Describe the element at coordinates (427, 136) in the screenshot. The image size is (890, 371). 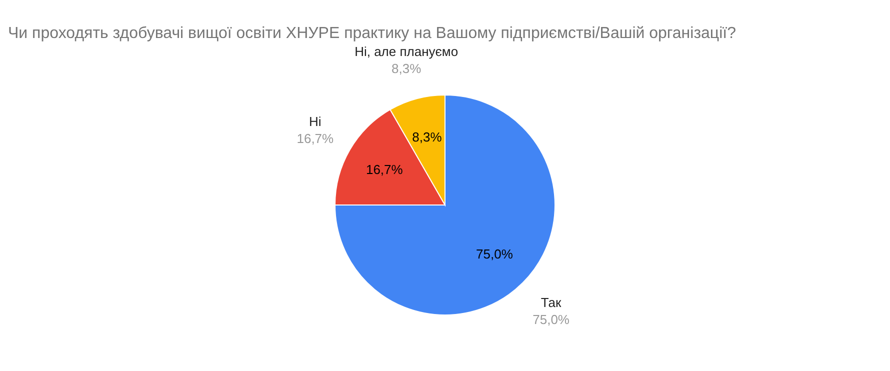
I see `data-label: 8,3%` at that location.